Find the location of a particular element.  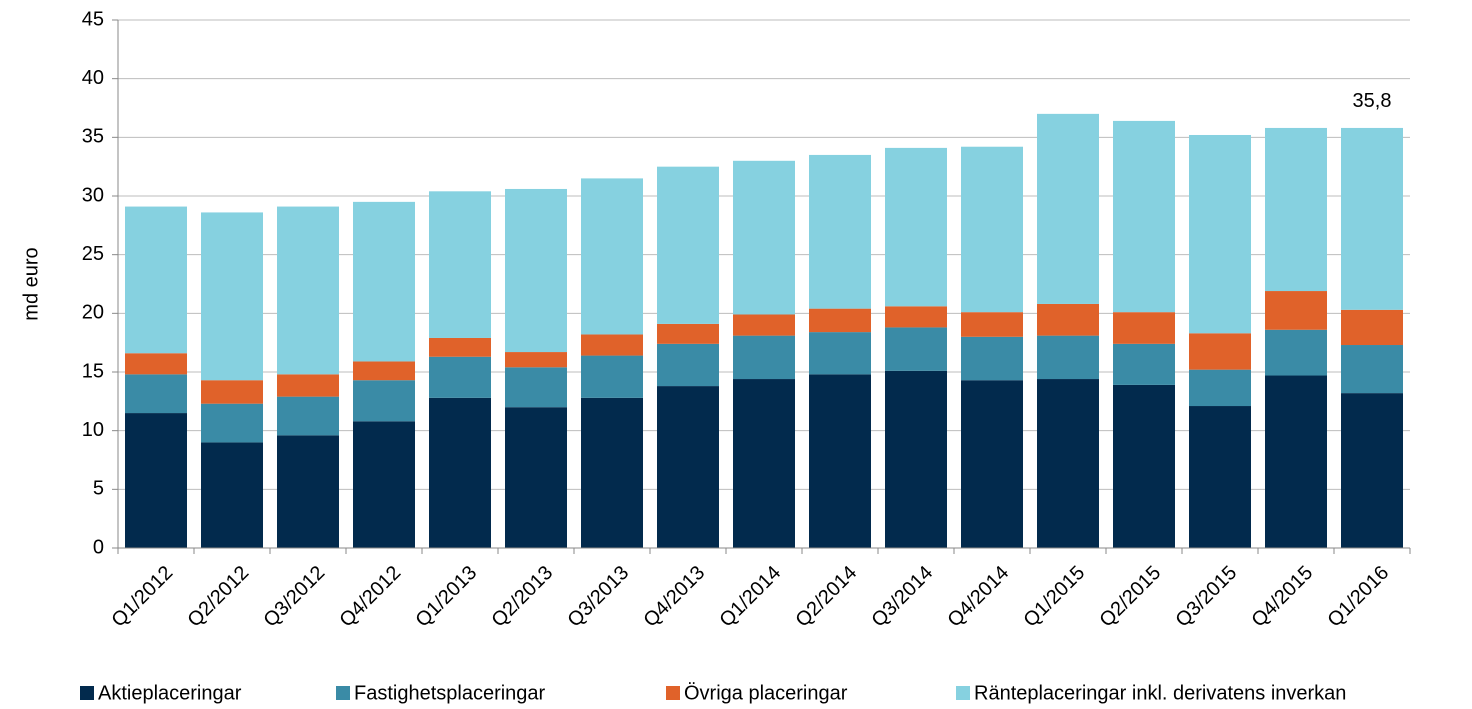

y-tick-label: 25 is located at coordinates (93, 254).